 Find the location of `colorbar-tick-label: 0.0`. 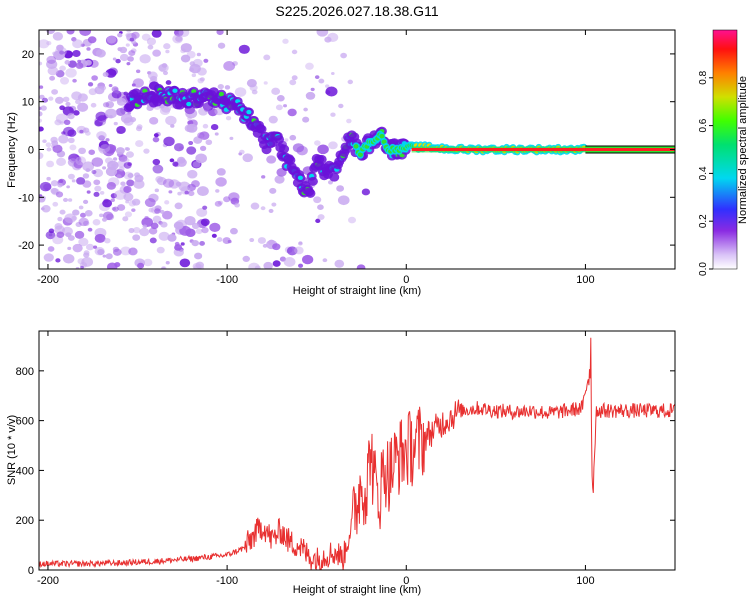

colorbar-tick-label: 0.0 is located at coordinates (703, 269).